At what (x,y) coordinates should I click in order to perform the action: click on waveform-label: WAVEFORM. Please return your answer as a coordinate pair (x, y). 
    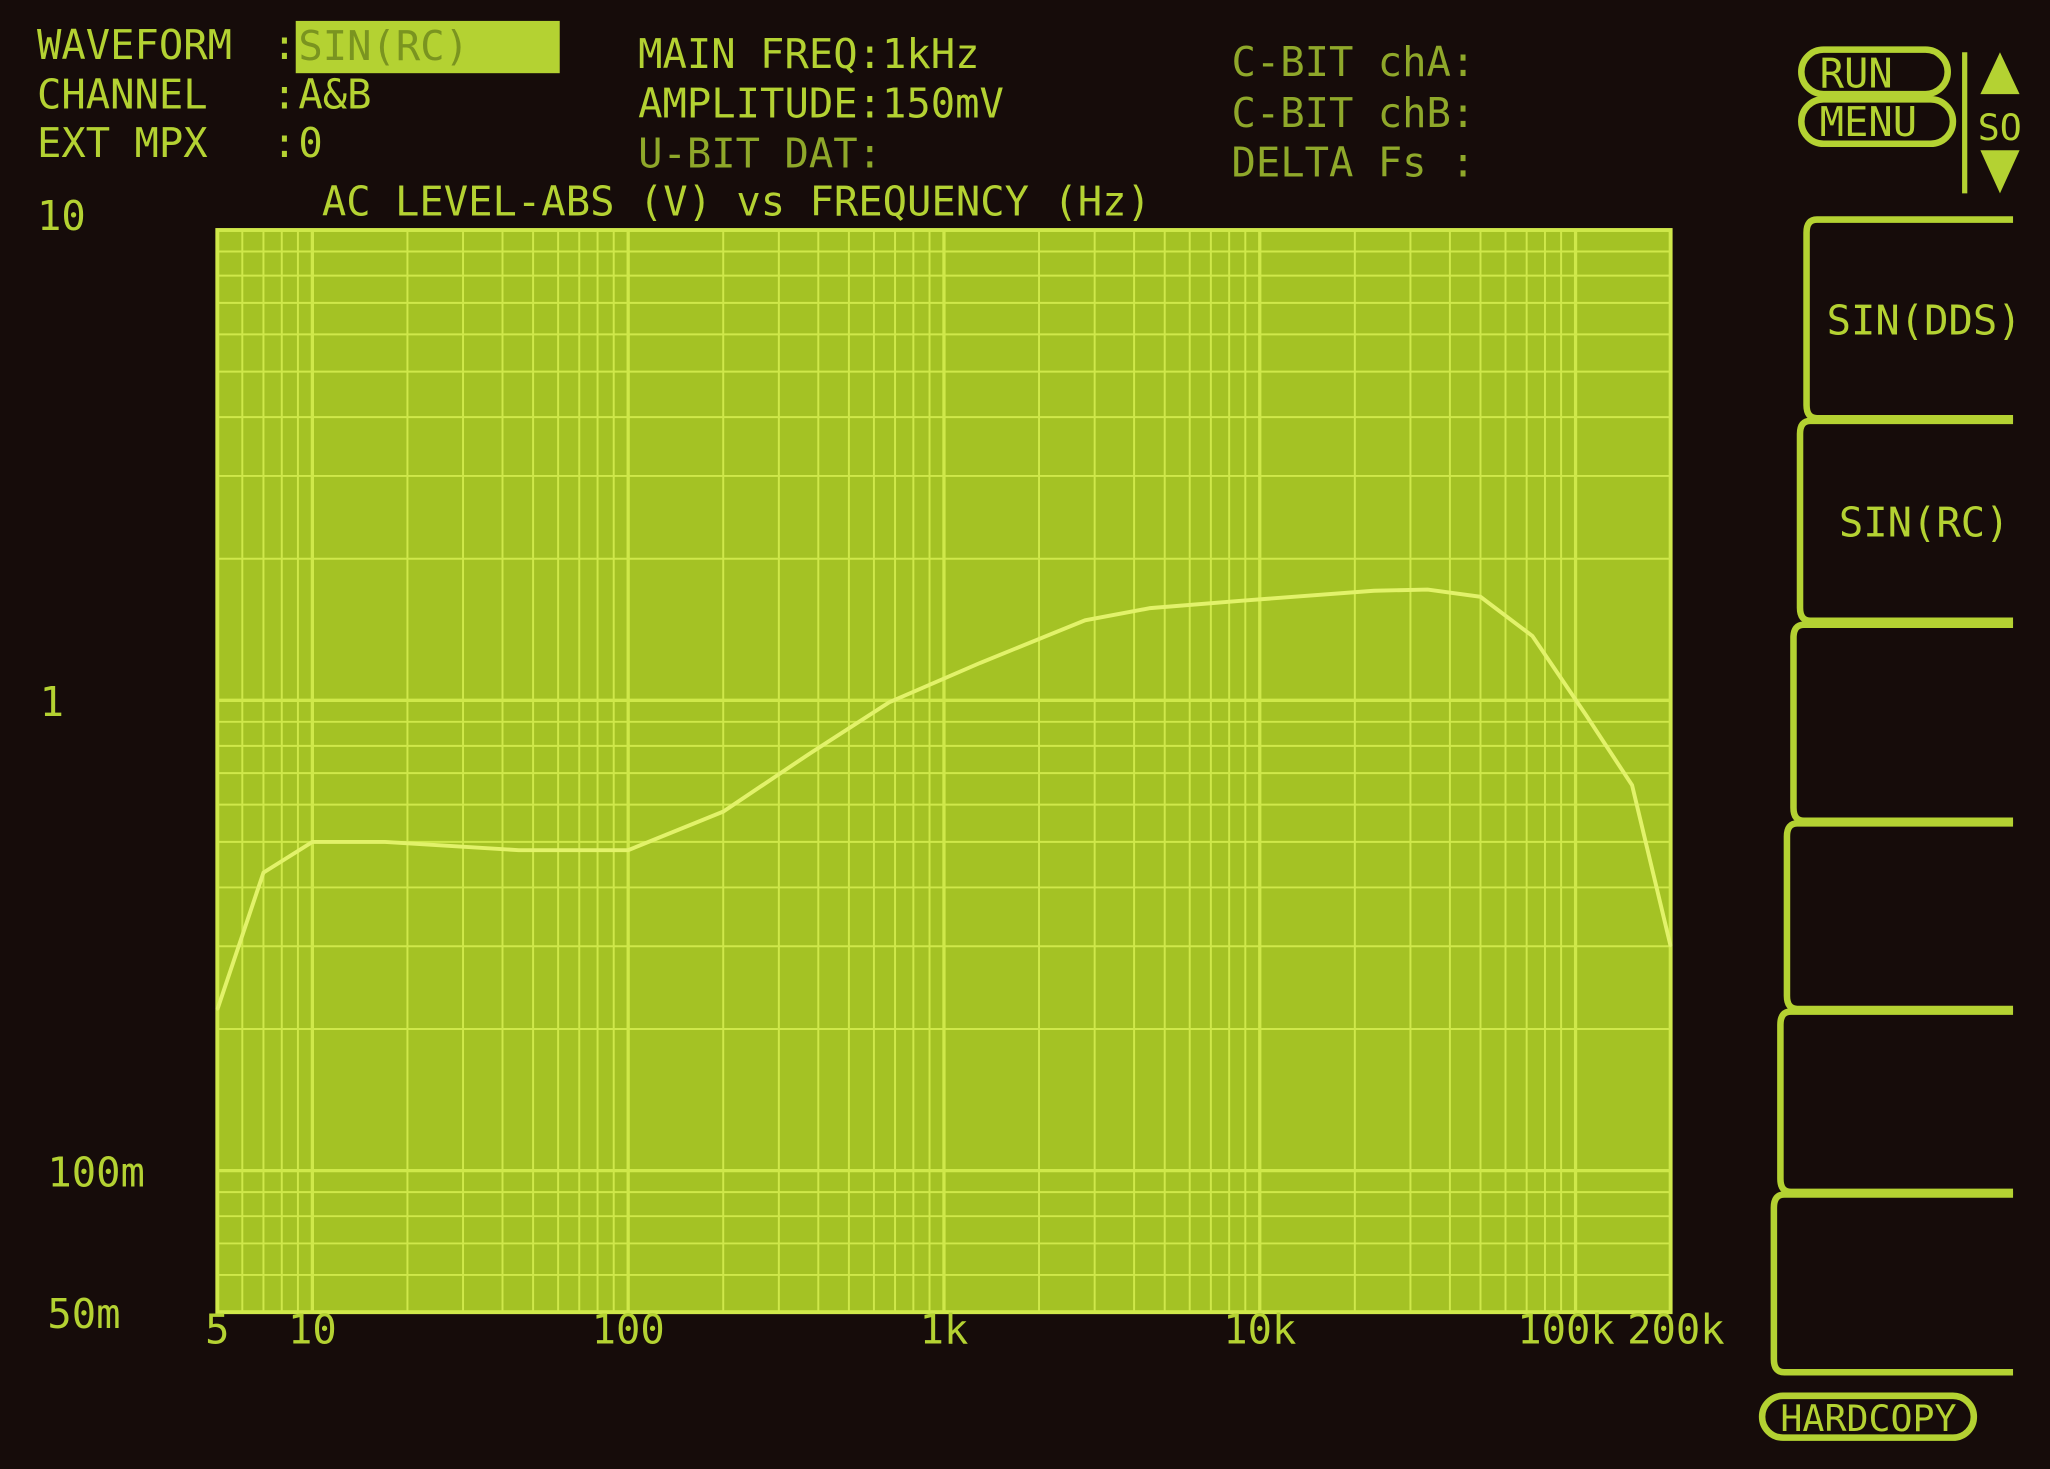
    Looking at the image, I should click on (134, 45).